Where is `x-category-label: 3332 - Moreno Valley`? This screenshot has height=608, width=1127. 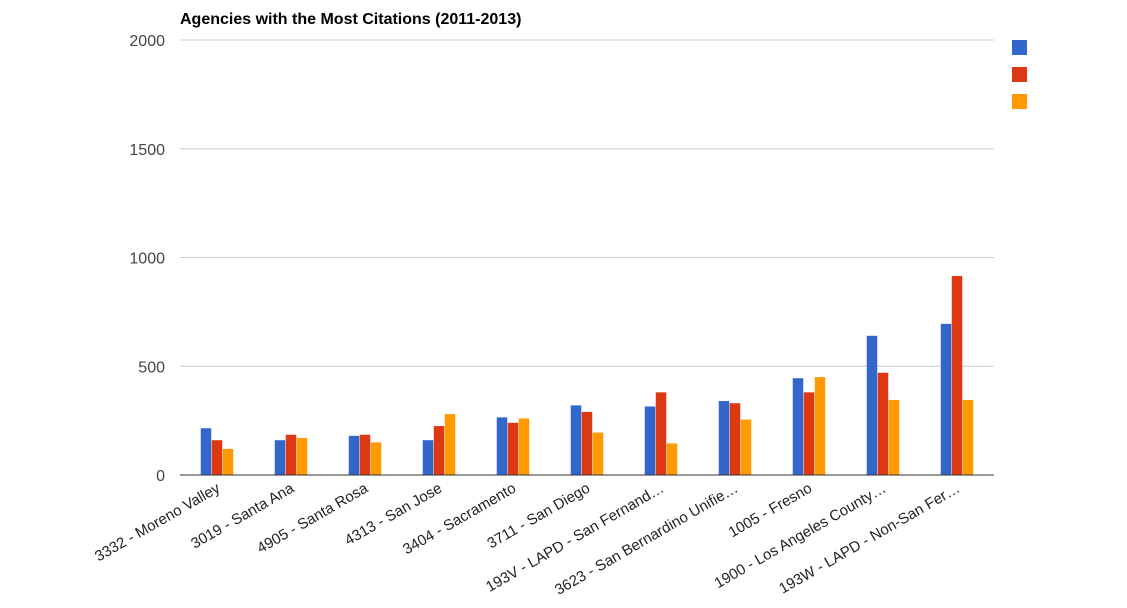 x-category-label: 3332 - Moreno Valley is located at coordinates (157, 522).